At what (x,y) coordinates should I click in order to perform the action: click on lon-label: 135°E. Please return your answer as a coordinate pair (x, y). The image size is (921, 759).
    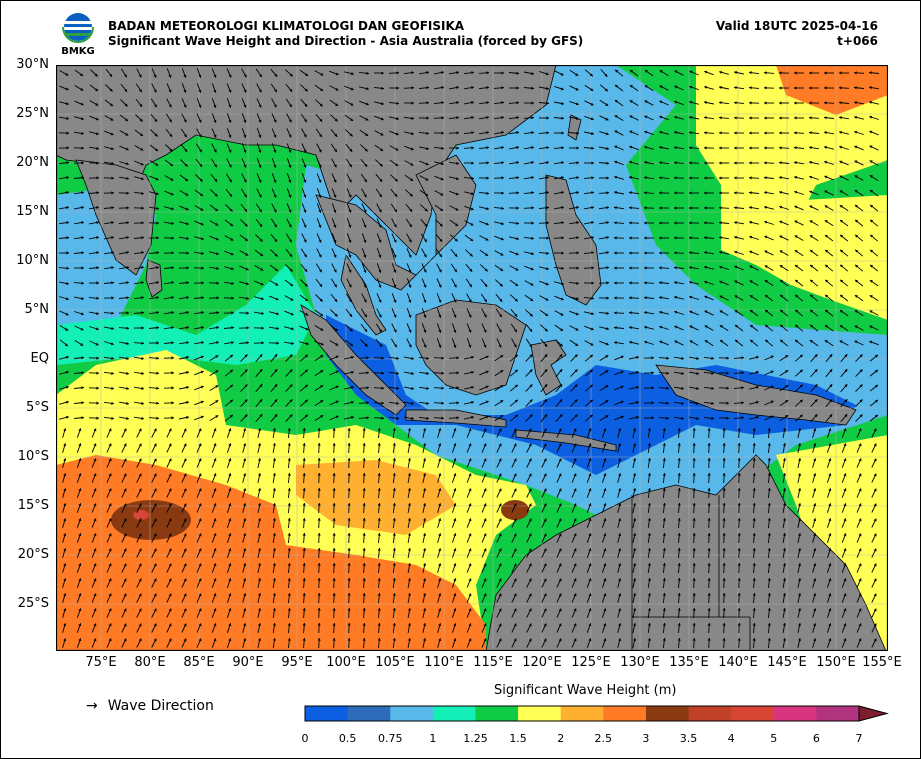
    Looking at the image, I should click on (689, 662).